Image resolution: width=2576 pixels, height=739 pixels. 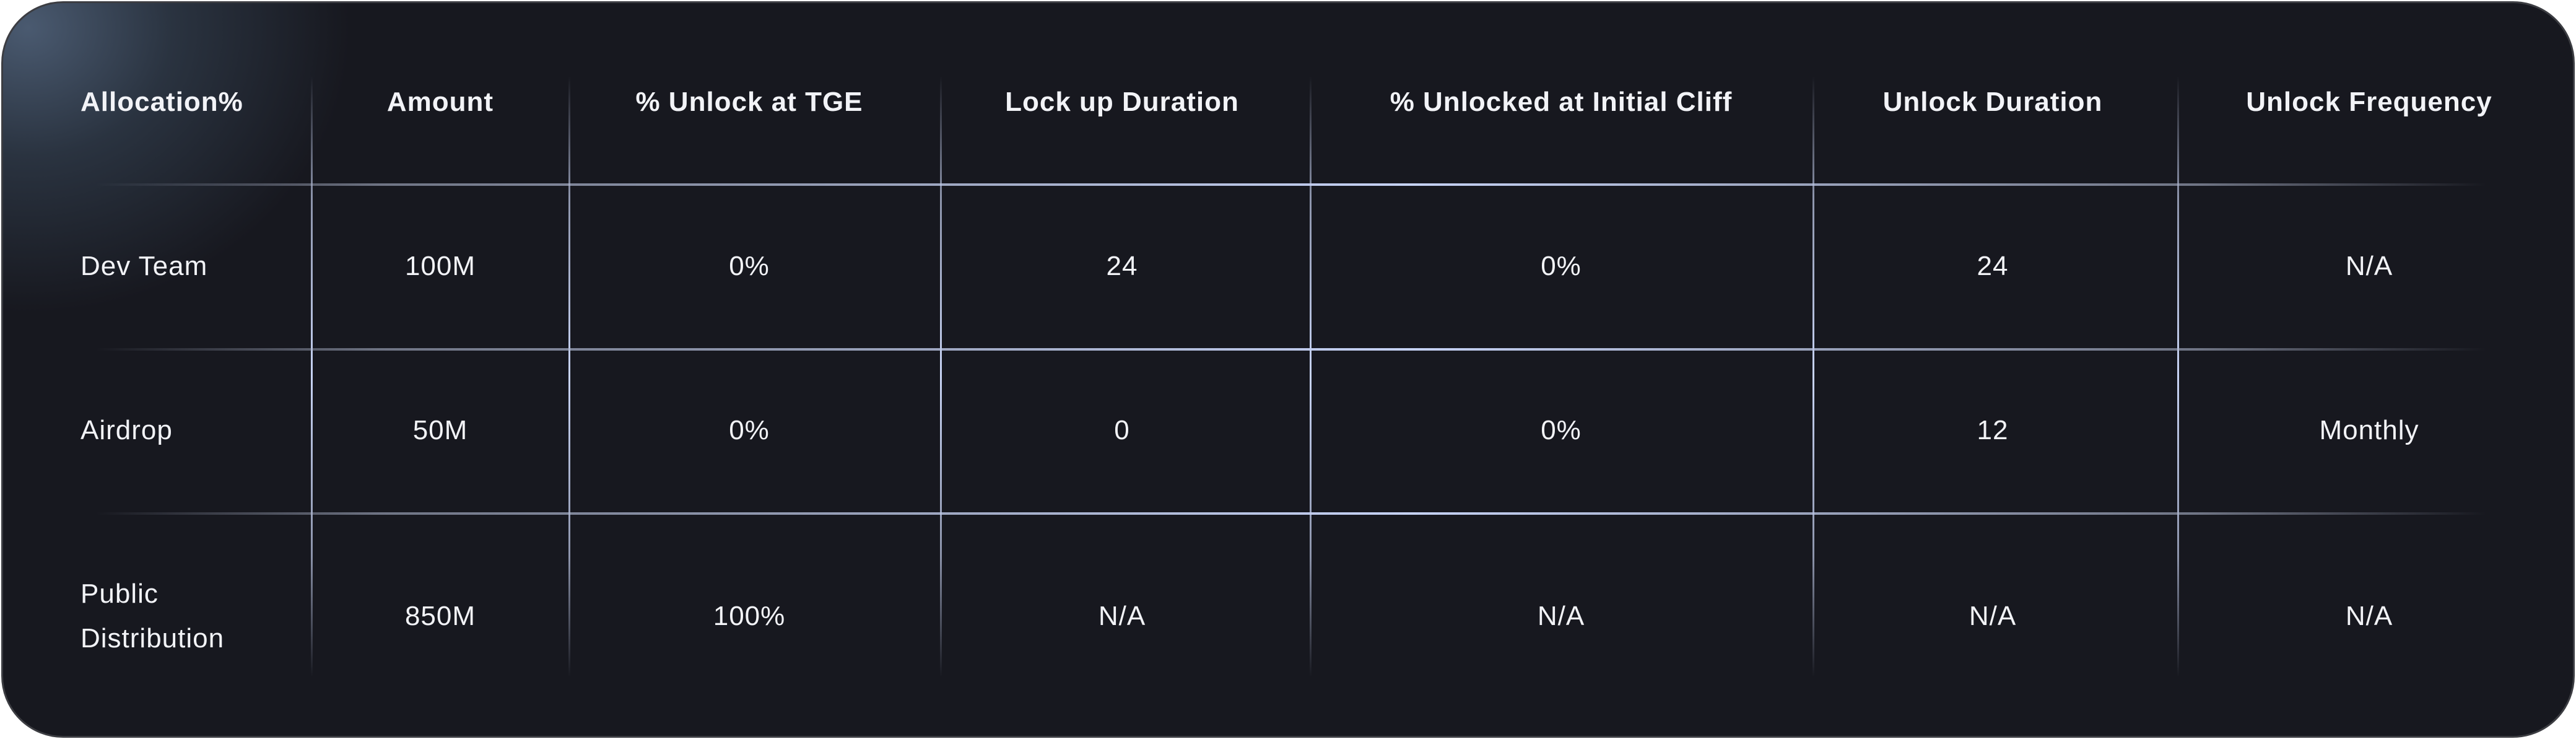 What do you see at coordinates (1992, 102) in the screenshot?
I see `column-header-unlock-duration: Unlock Duration` at bounding box center [1992, 102].